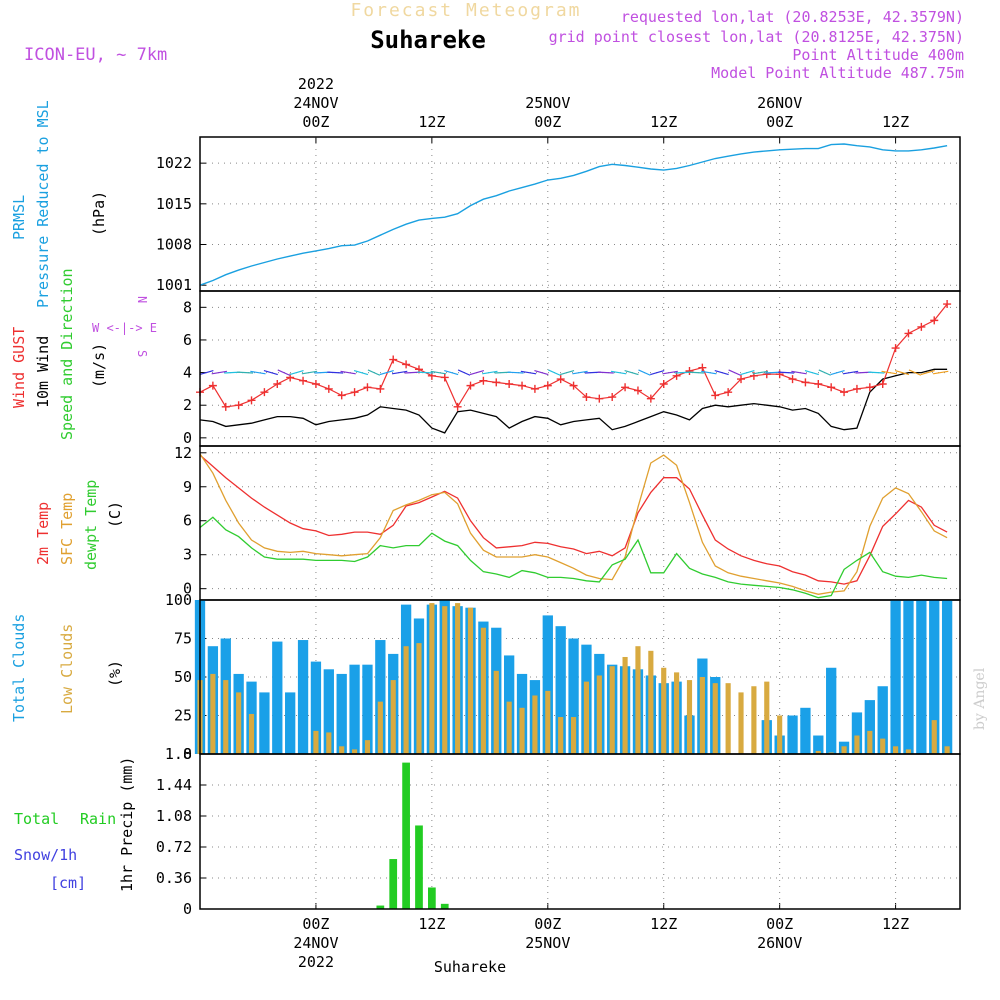 Image resolution: width=1000 pixels, height=1000 pixels. What do you see at coordinates (878, 55) in the screenshot?
I see `point-altitude: Point Altitude 400m` at bounding box center [878, 55].